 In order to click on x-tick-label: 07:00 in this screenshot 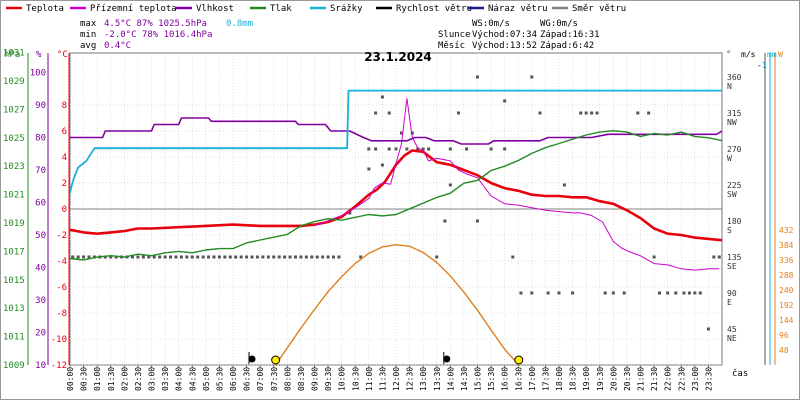, I will do `click(260, 379)`.